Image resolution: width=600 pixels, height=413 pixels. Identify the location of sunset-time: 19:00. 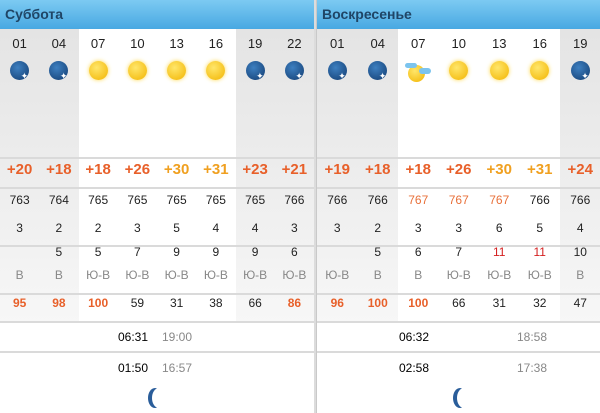
(177, 337).